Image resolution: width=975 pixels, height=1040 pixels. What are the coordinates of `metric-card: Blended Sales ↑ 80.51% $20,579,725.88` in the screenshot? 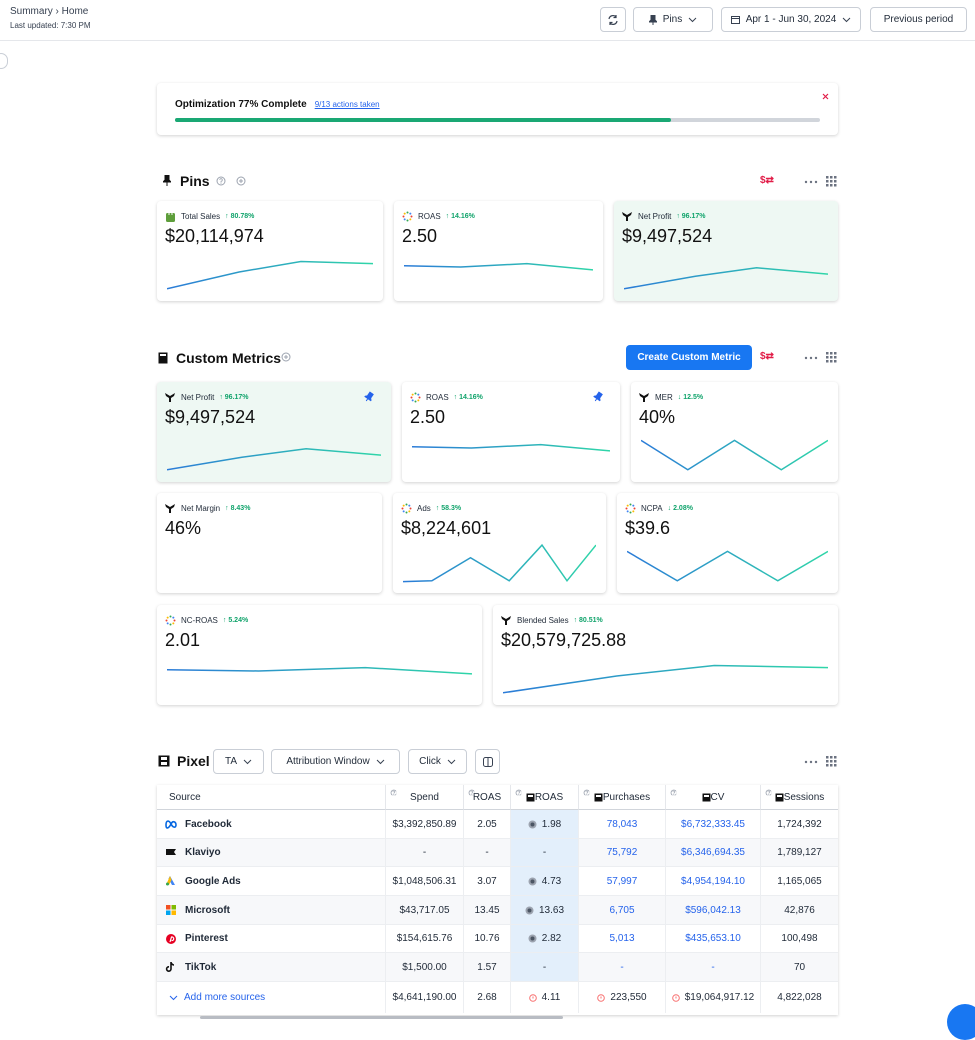 It's located at (665, 655).